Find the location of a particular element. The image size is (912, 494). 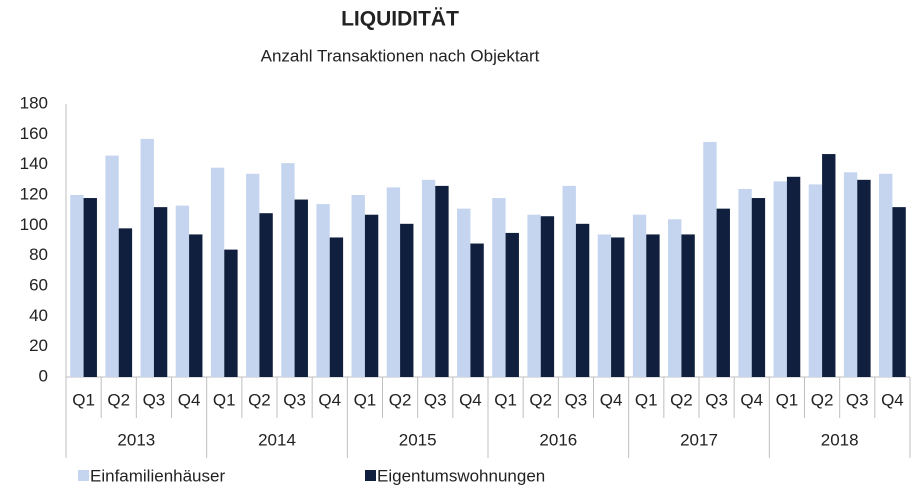

y-tick-label: 80 is located at coordinates (38, 254).